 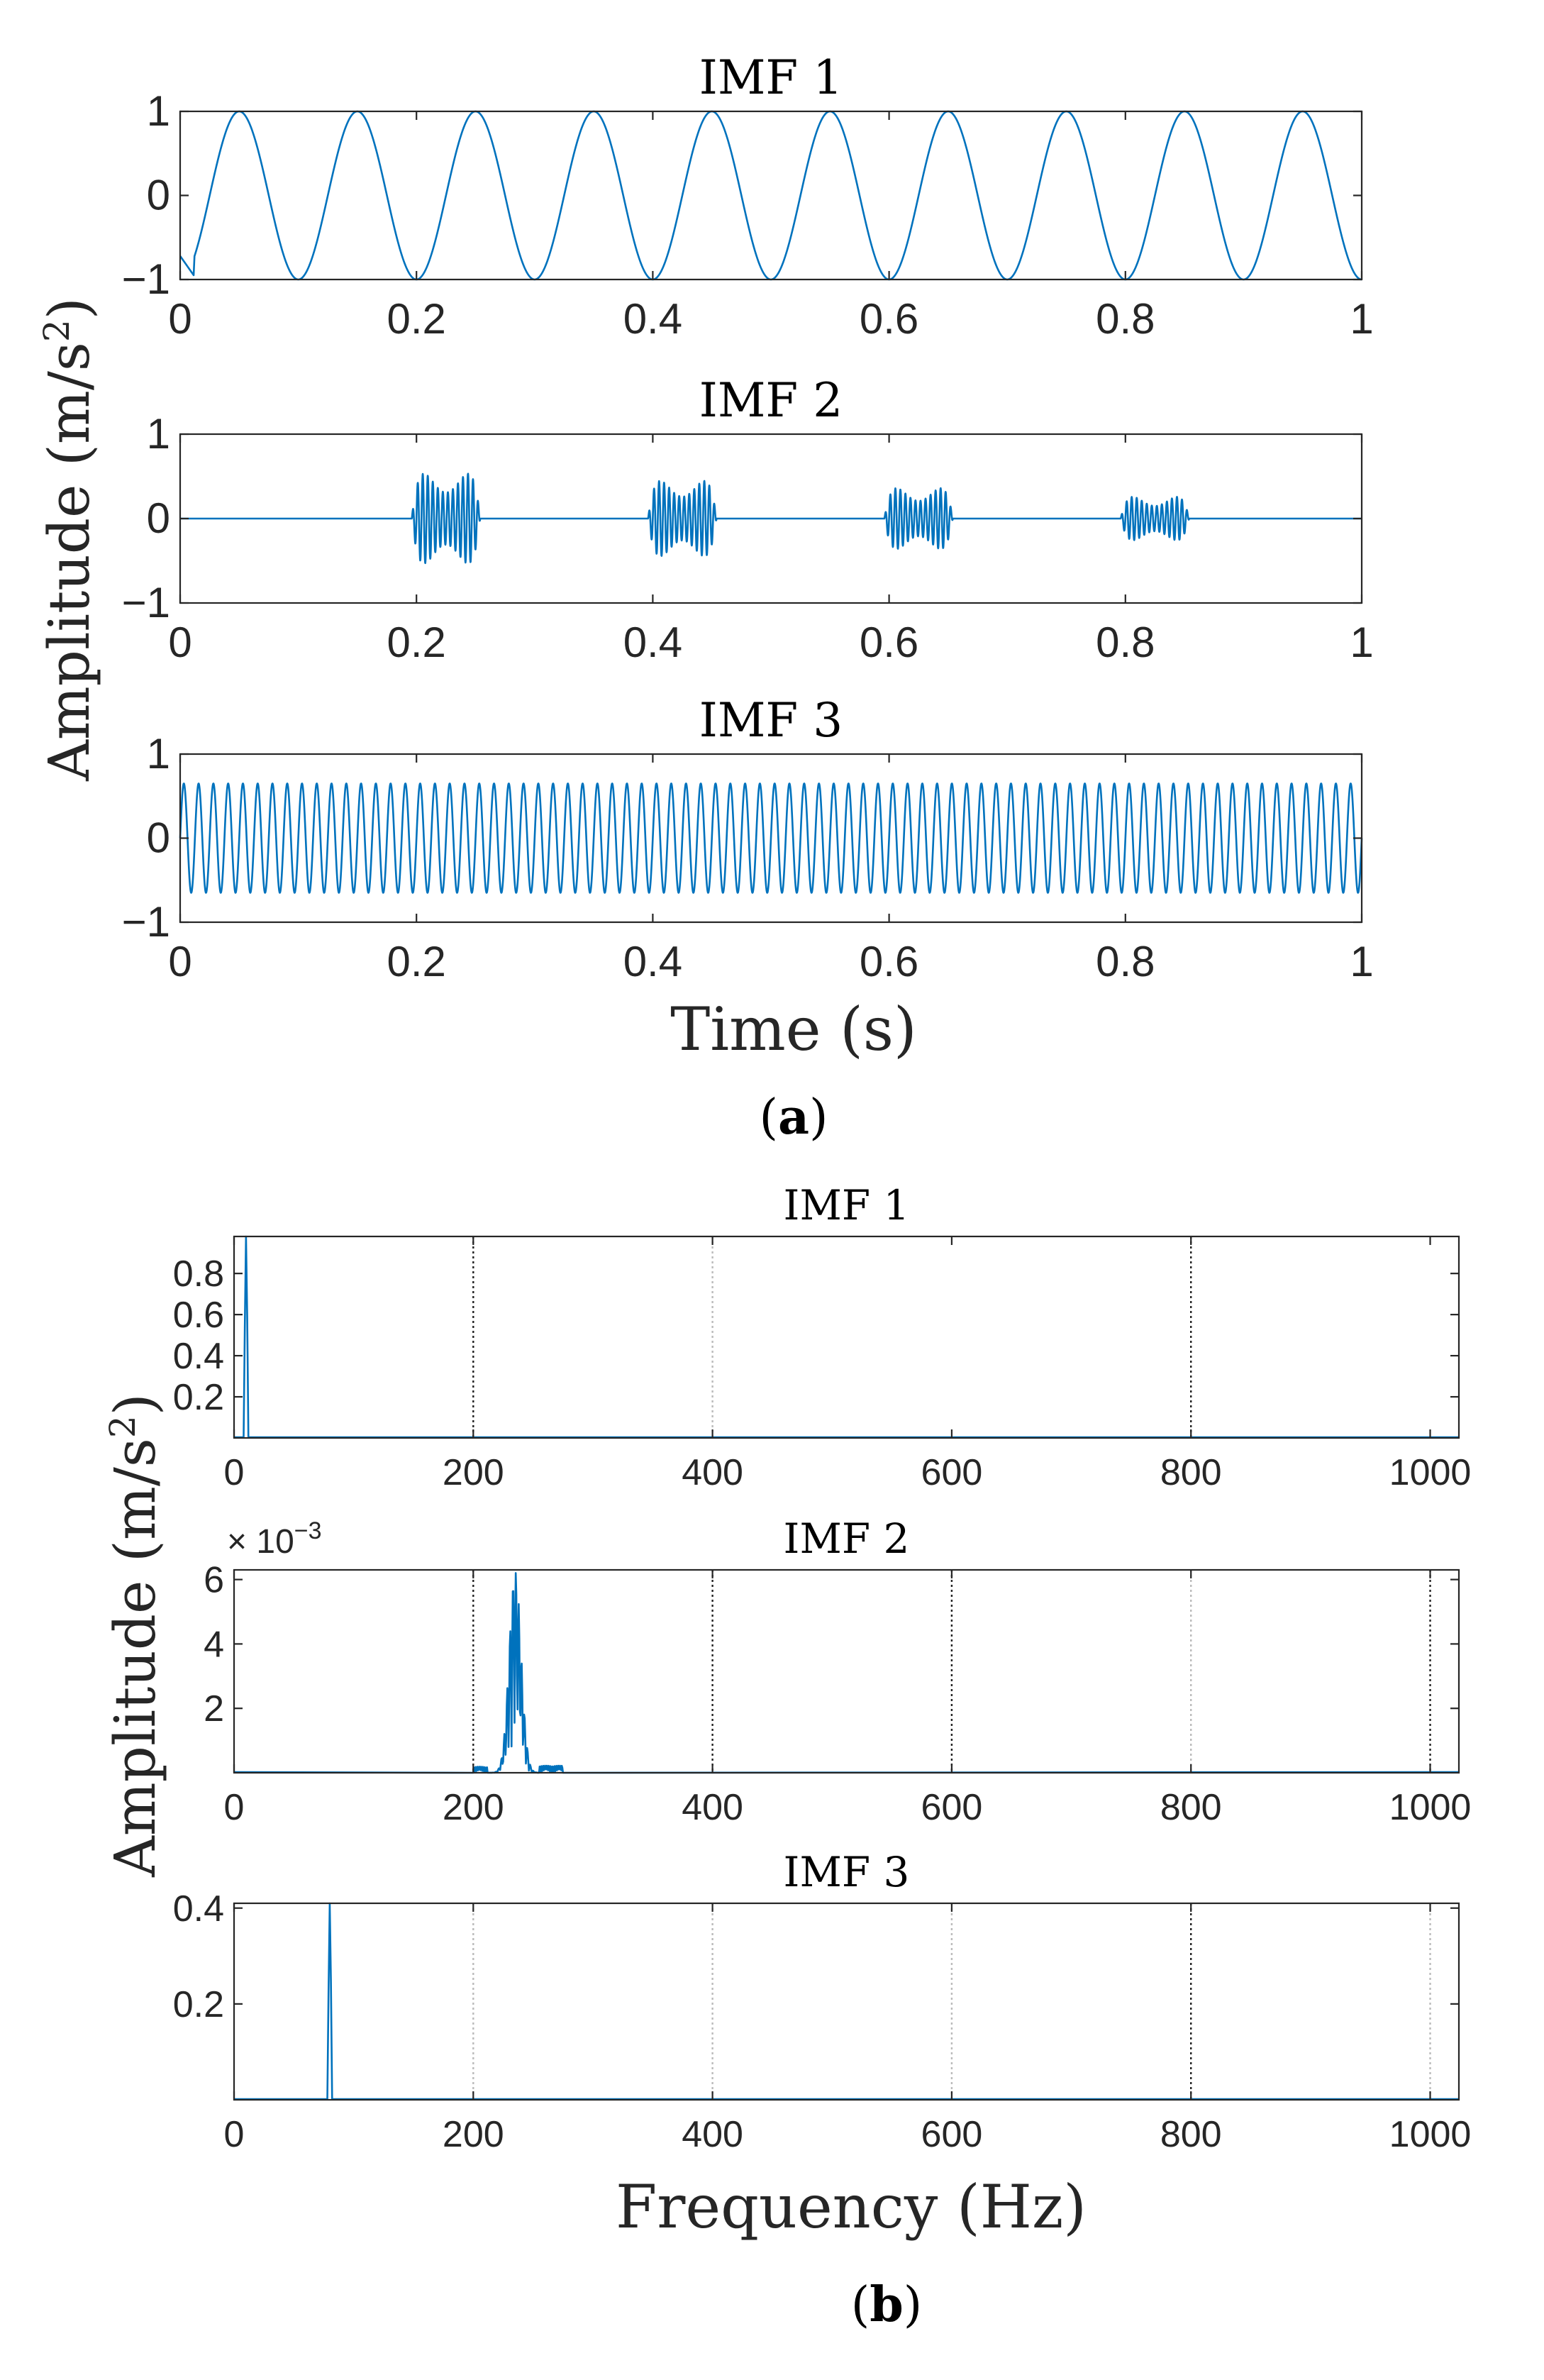 What do you see at coordinates (214, 1580) in the screenshot?
I see `y-tick-label: 6` at bounding box center [214, 1580].